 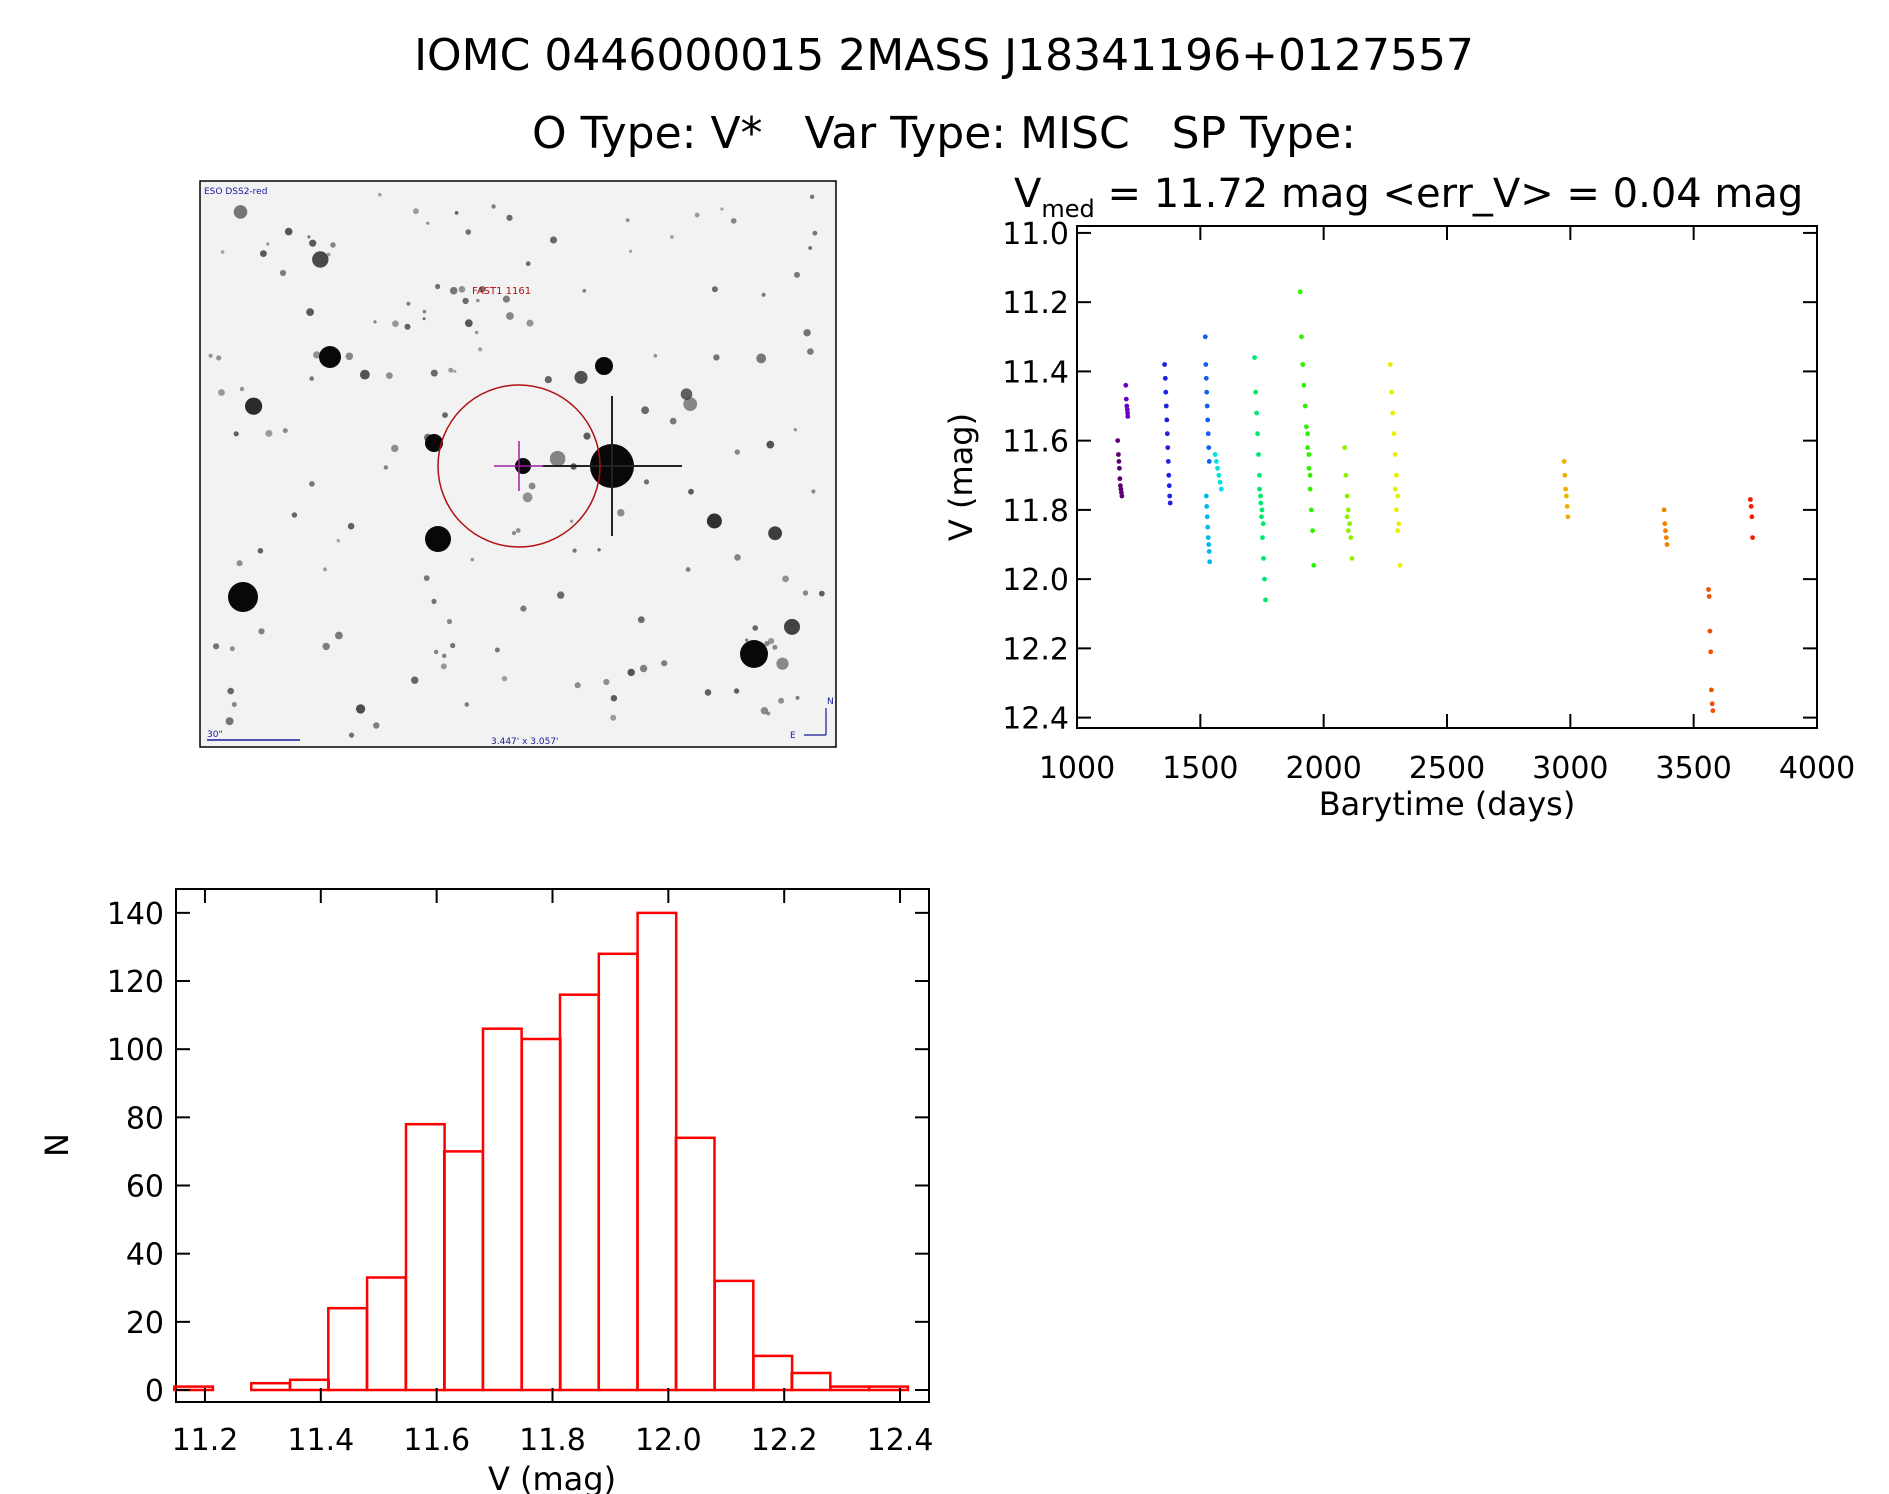 What do you see at coordinates (154, 1391) in the screenshot?
I see `hist-y-tick-label: 0` at bounding box center [154, 1391].